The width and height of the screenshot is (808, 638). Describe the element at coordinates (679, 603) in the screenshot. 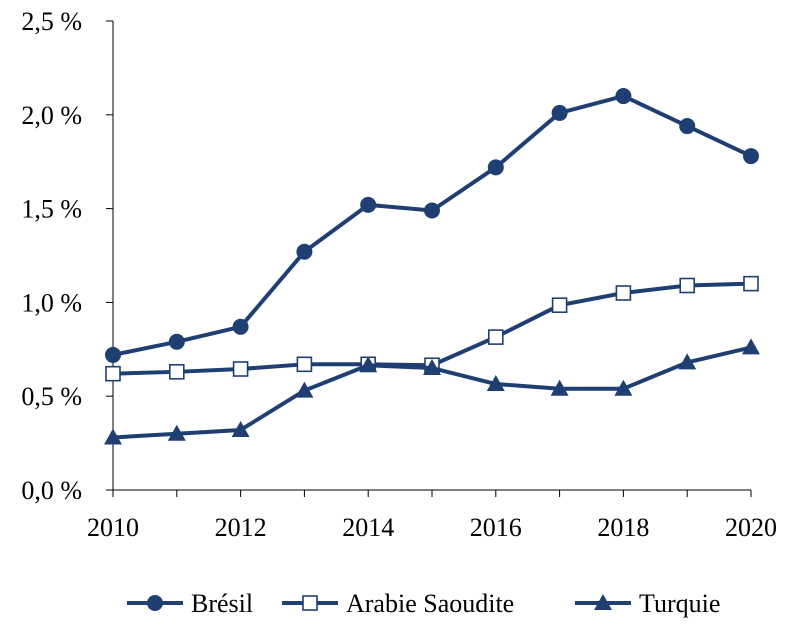

I see `legend-label: Turquie` at that location.